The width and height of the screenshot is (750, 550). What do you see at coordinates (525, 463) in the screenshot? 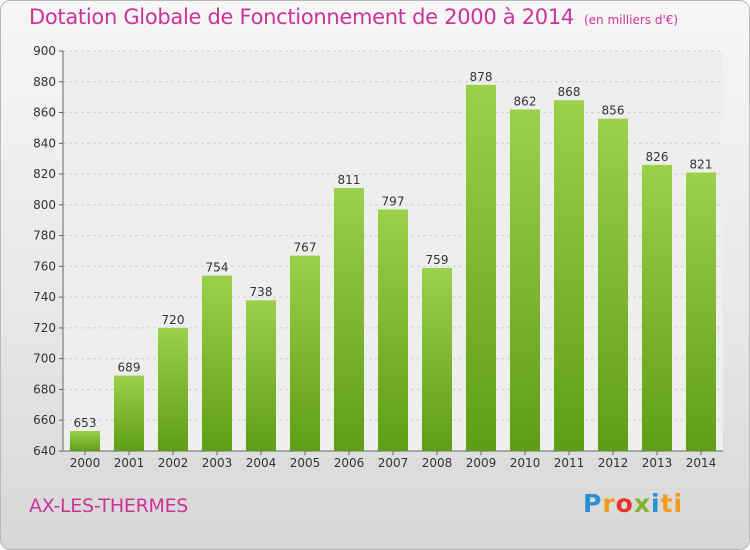
I see `x-tick-label: 2010` at bounding box center [525, 463].